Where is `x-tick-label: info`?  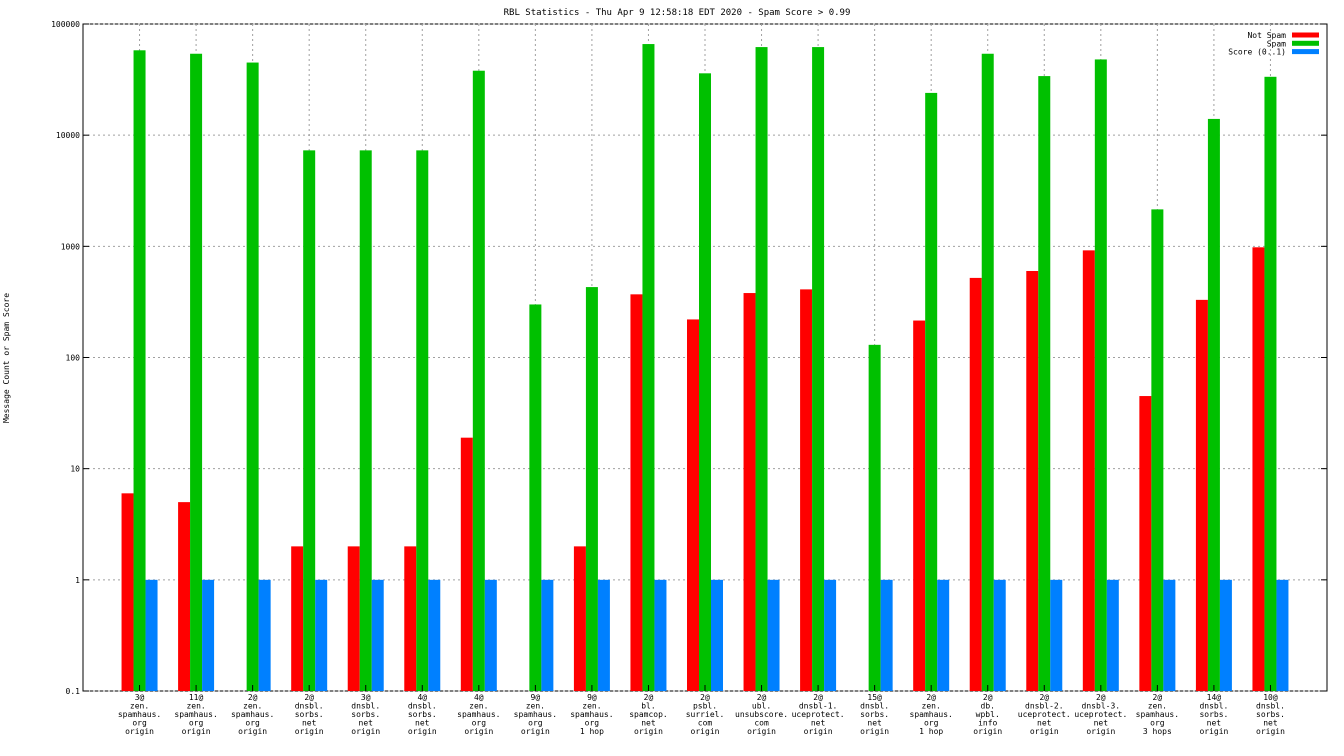 x-tick-label: info is located at coordinates (987, 723).